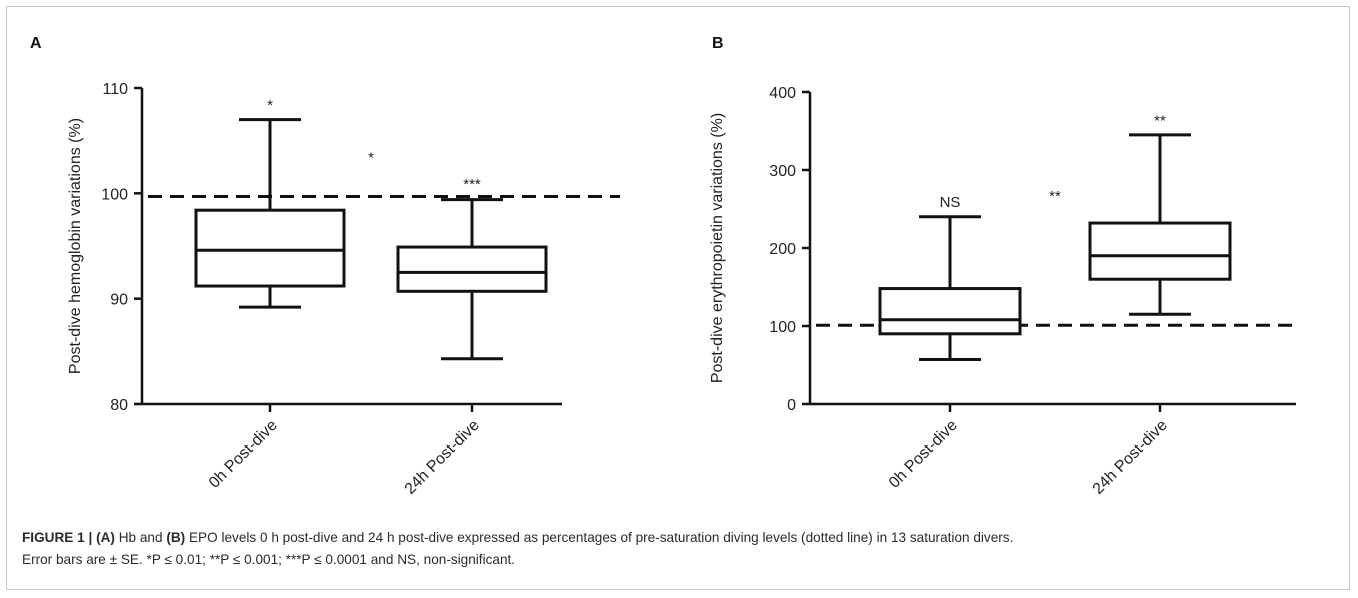 This screenshot has width=1358, height=598. I want to click on y-tick-label: 200, so click(782, 249).